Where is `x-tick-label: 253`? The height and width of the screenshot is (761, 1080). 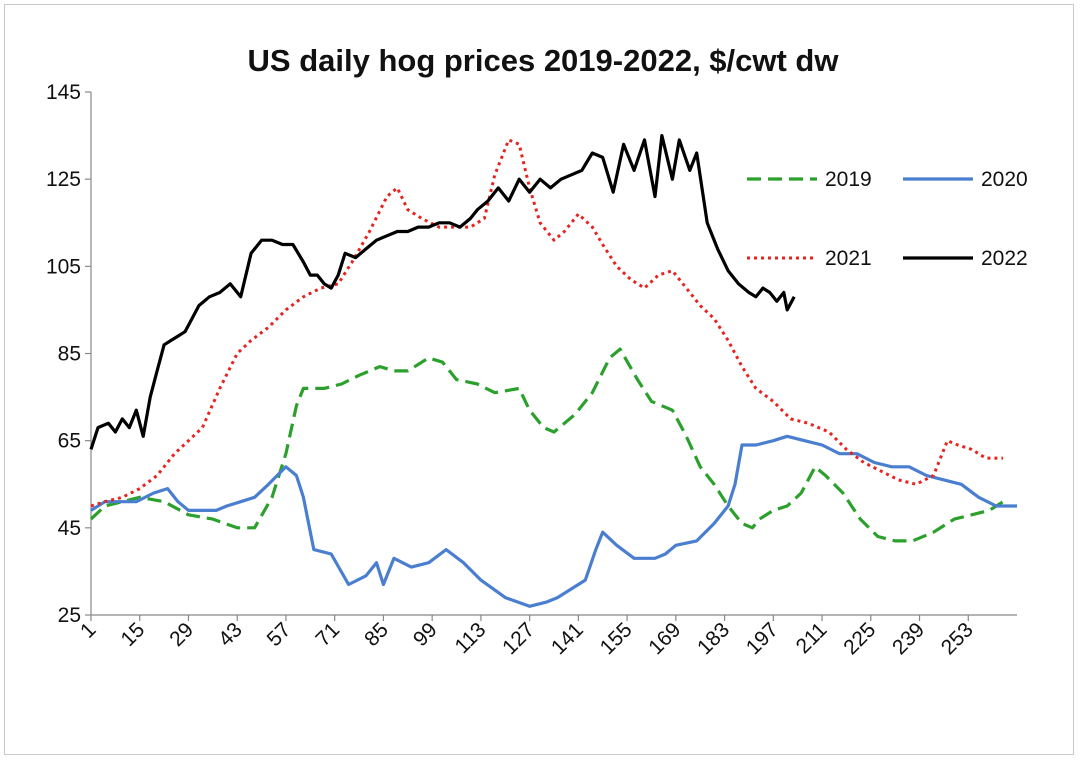
x-tick-label: 253 is located at coordinates (957, 638).